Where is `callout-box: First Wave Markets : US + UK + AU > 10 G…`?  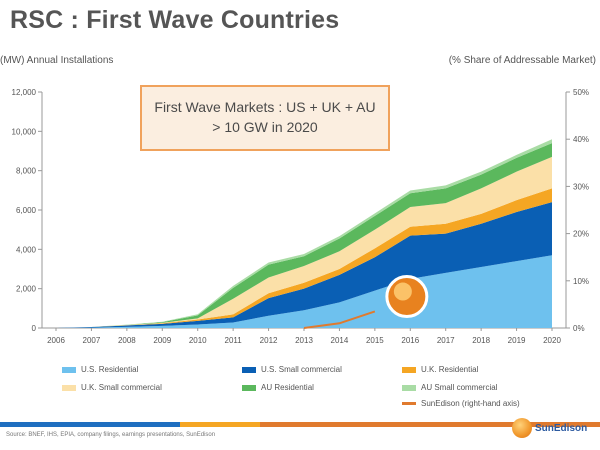
callout-box: First Wave Markets : US + UK + AU > 10 G… is located at coordinates (265, 118).